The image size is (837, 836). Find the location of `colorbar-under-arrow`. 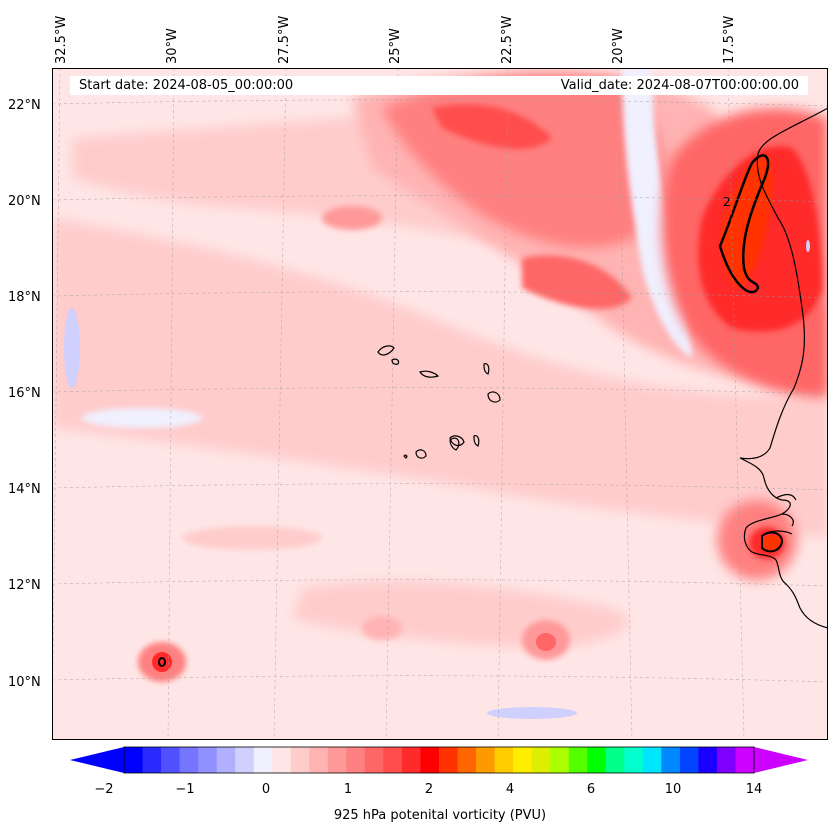

colorbar-under-arrow is located at coordinates (97, 760).